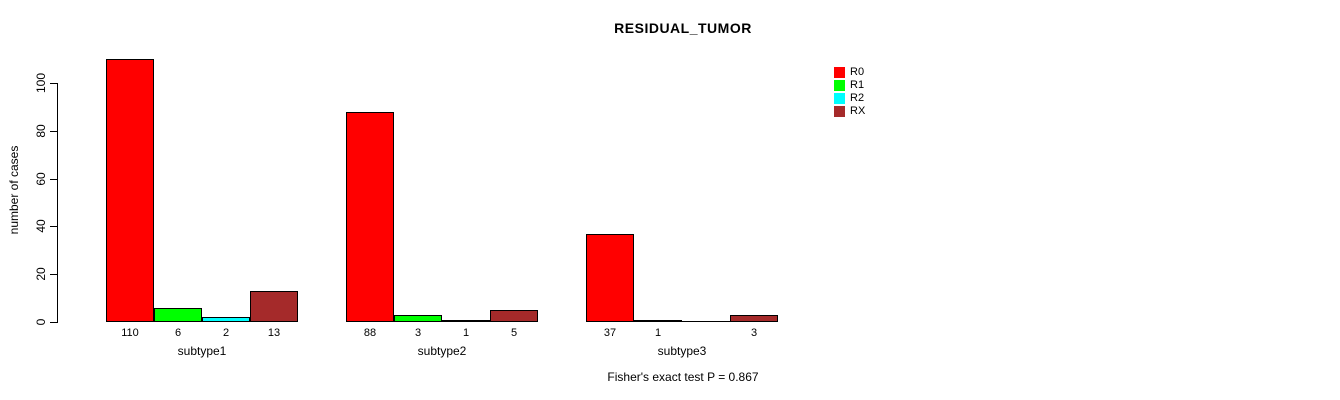 The height and width of the screenshot is (400, 1340). I want to click on legend-swatch-rx, so click(839, 111).